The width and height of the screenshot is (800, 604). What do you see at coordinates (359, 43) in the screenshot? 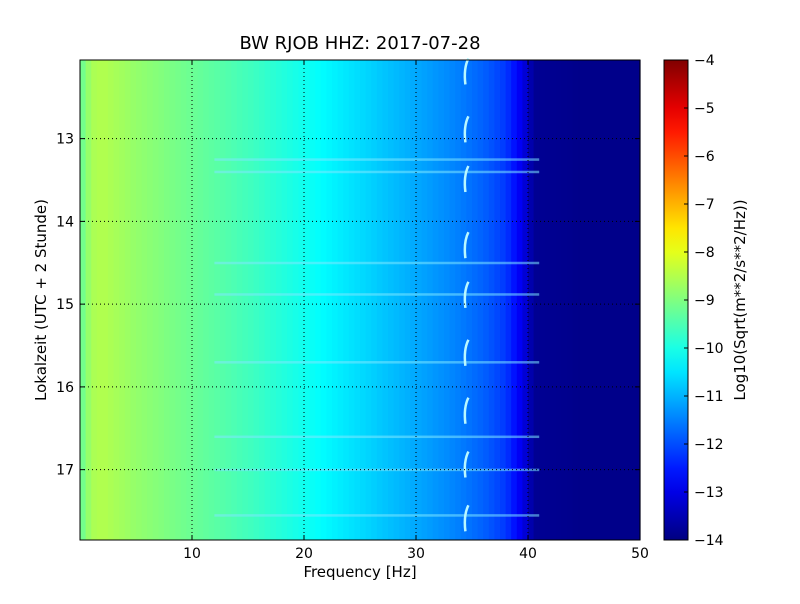
I see `chart-title: BW RJOB HHZ: 2017-07-28` at bounding box center [359, 43].